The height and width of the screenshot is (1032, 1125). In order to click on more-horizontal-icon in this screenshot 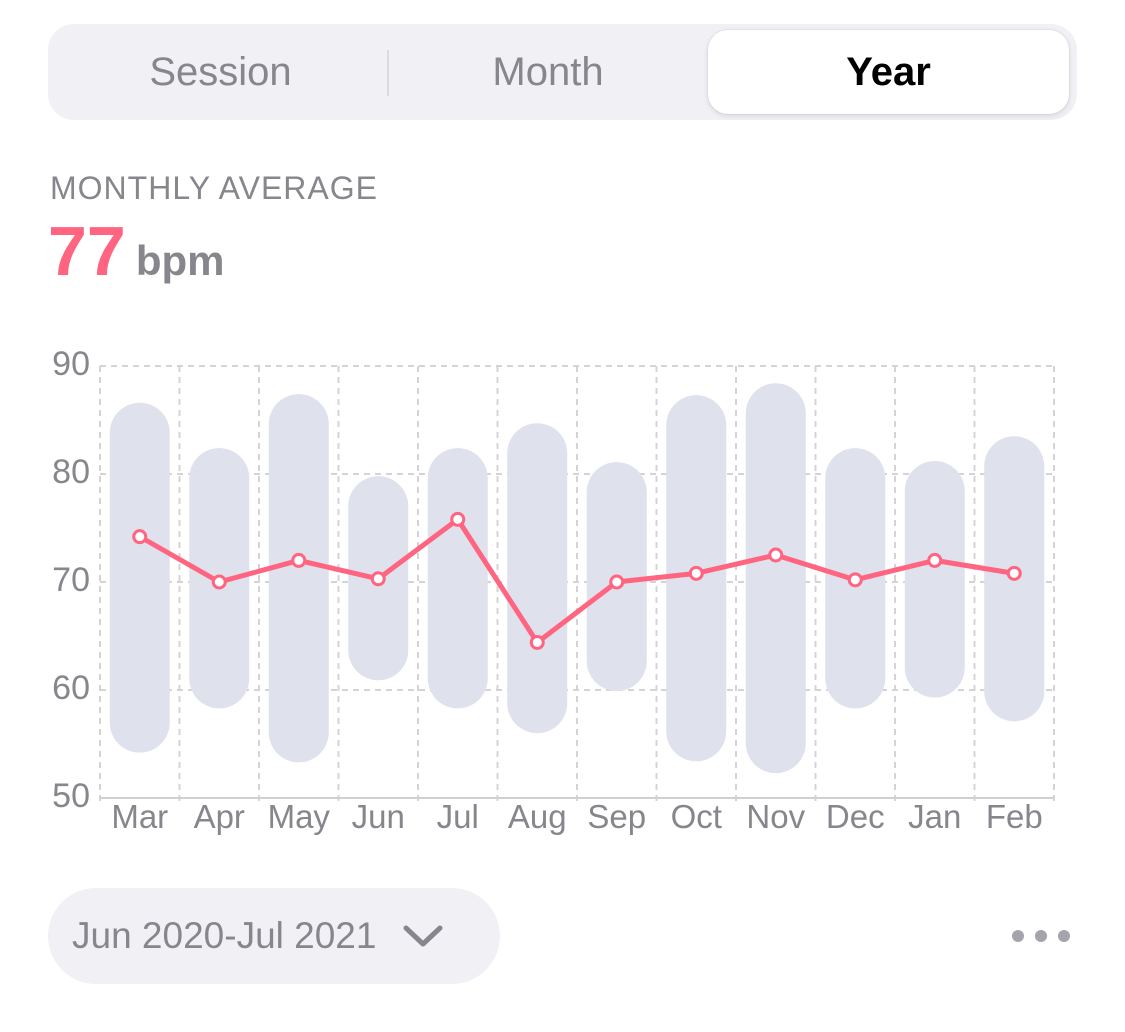, I will do `click(1041, 936)`.